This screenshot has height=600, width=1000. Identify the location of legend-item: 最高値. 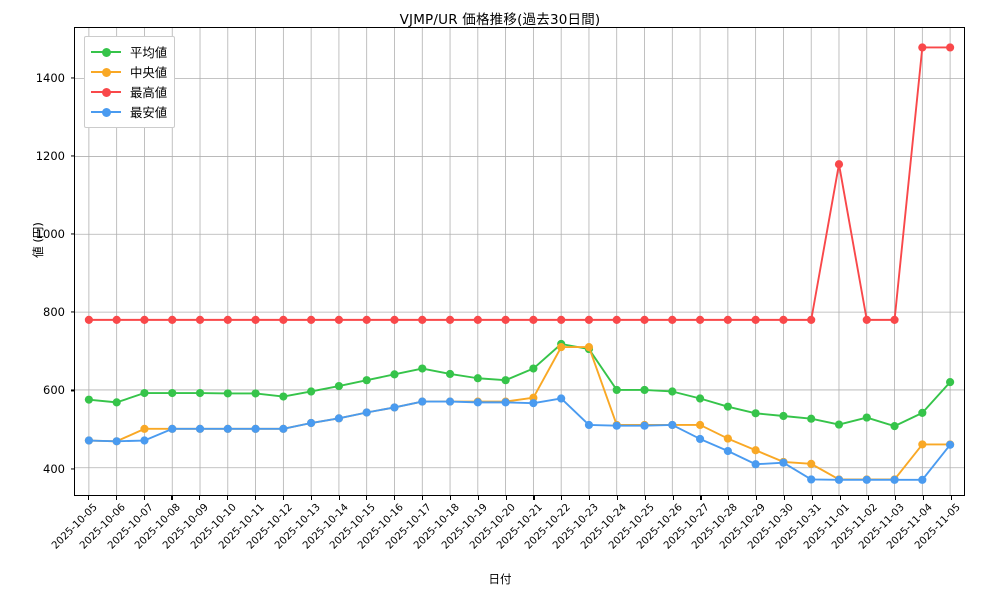
(129, 92).